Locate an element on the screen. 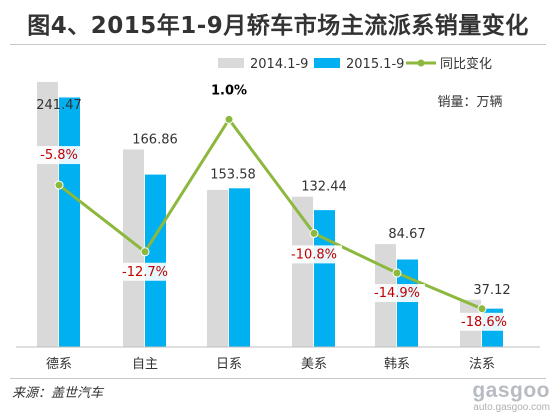  legend-swatch-2015 is located at coordinates (327, 63).